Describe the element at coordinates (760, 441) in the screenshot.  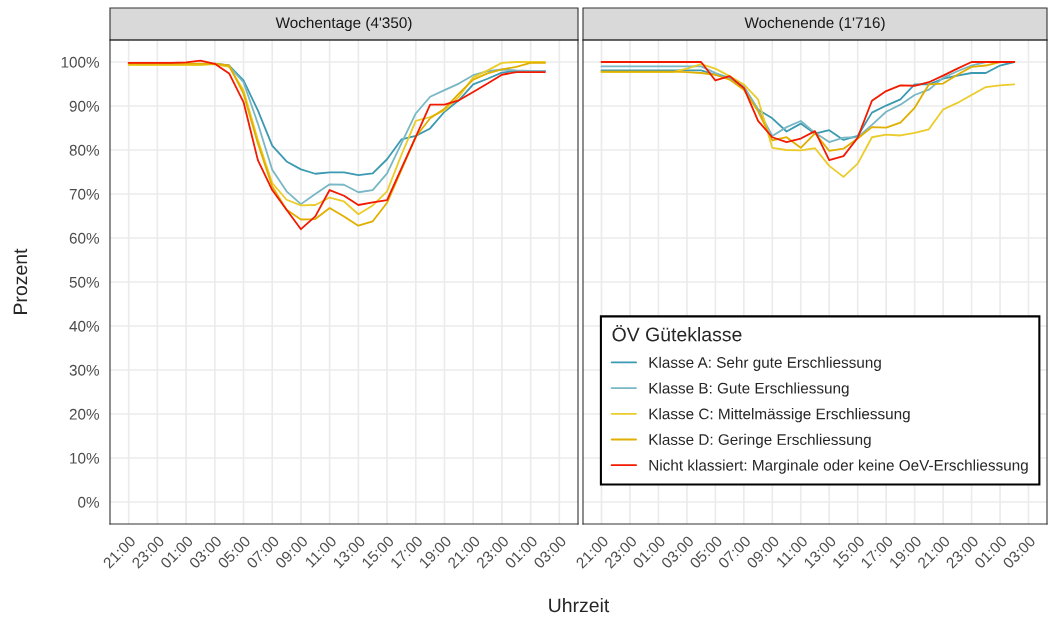
I see `legend-label: Klasse D: Geringe Erschliessung` at that location.